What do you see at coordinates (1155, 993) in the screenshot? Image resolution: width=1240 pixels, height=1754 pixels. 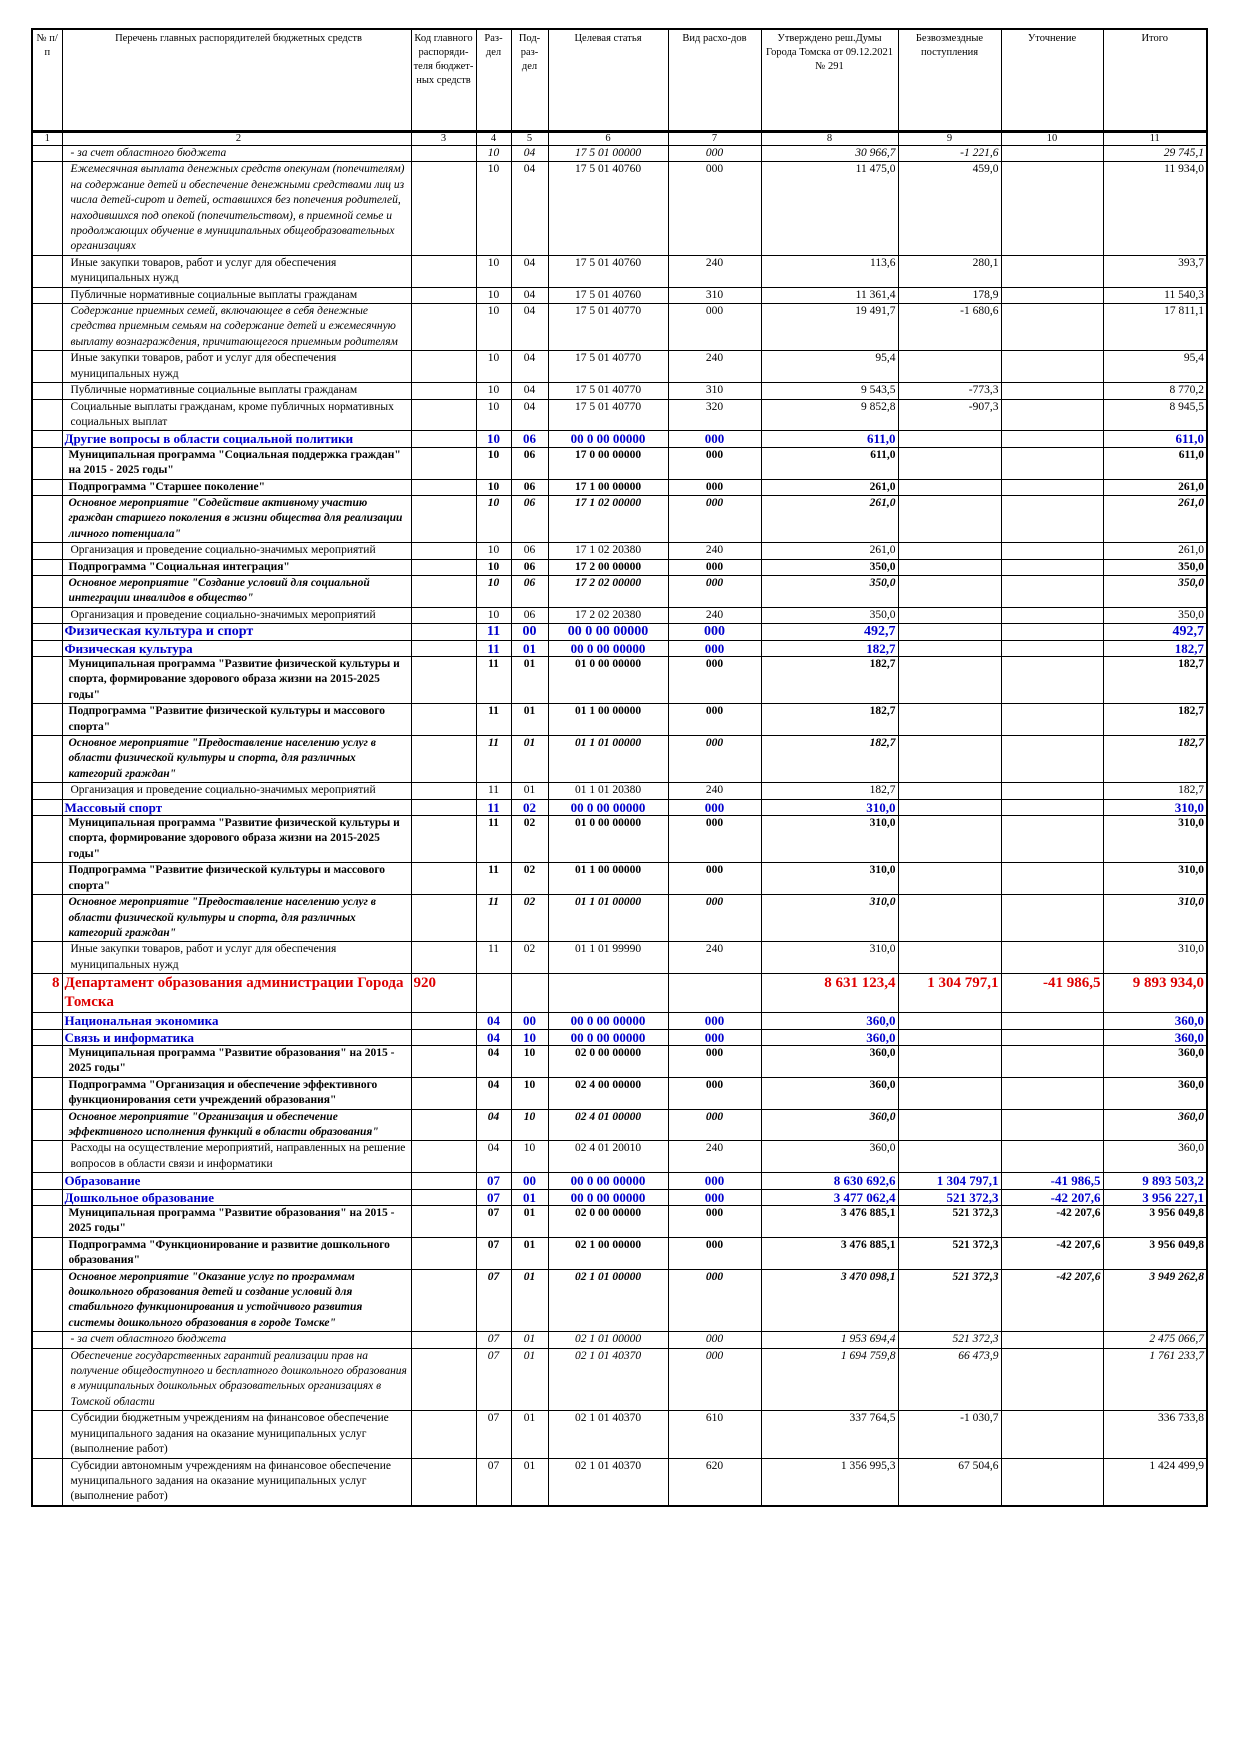 I see `table-cell: 9 893 934,0` at bounding box center [1155, 993].